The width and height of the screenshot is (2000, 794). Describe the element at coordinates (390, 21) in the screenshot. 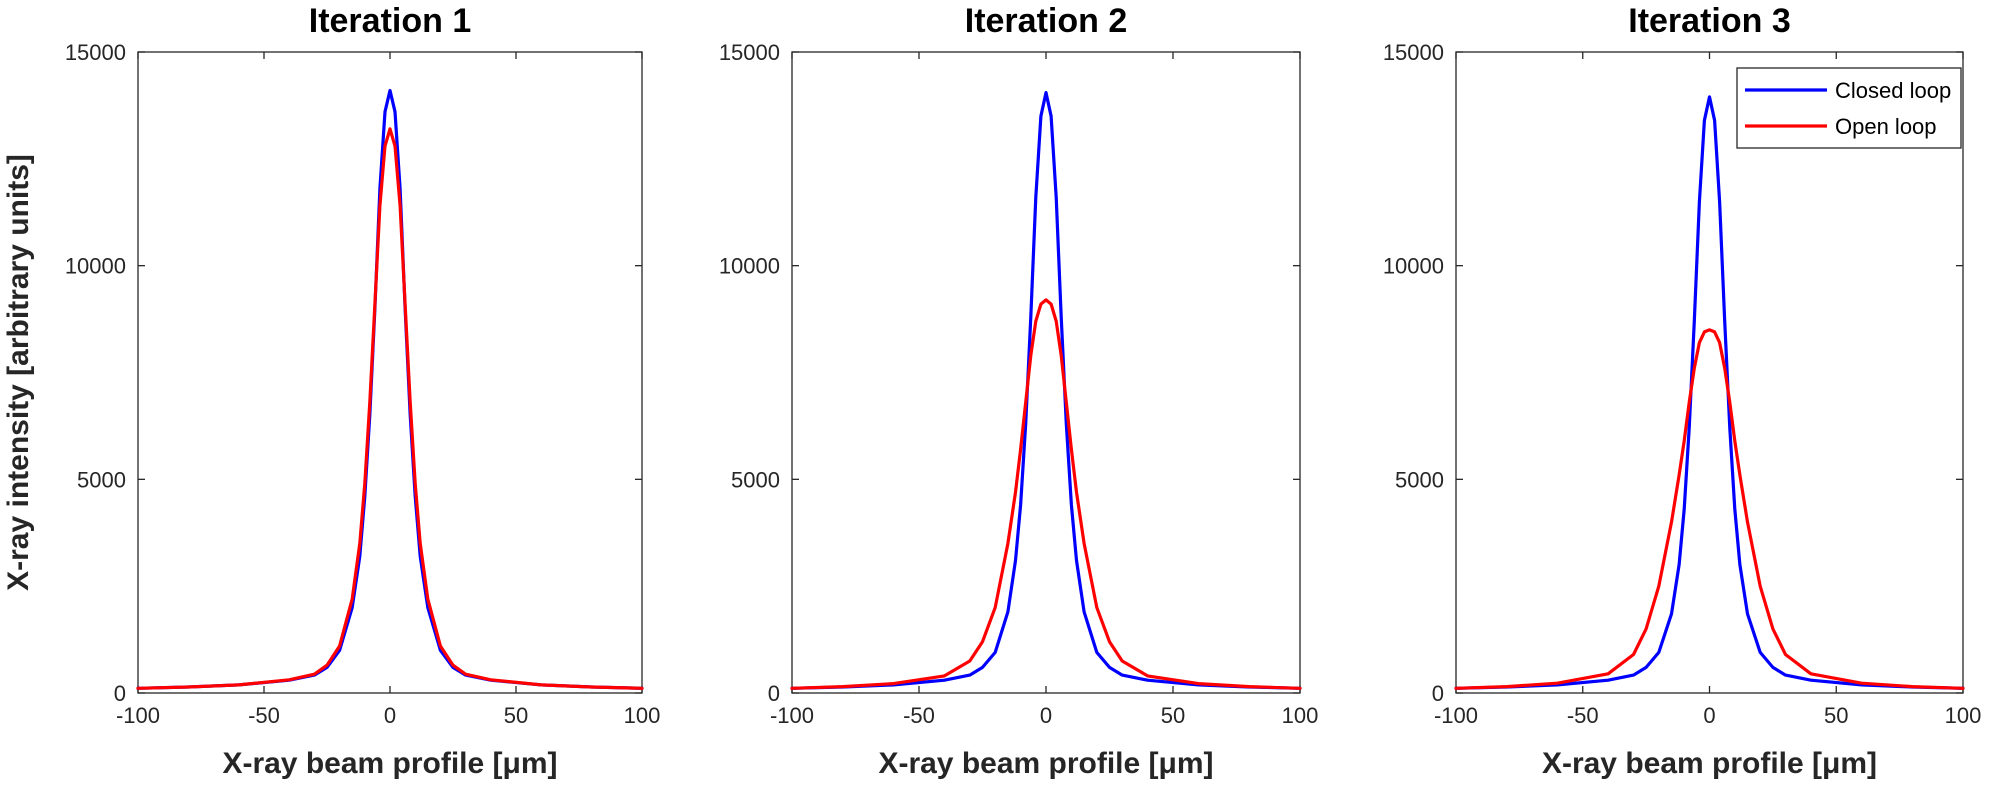

I see `chart-title: Iteration 1` at that location.